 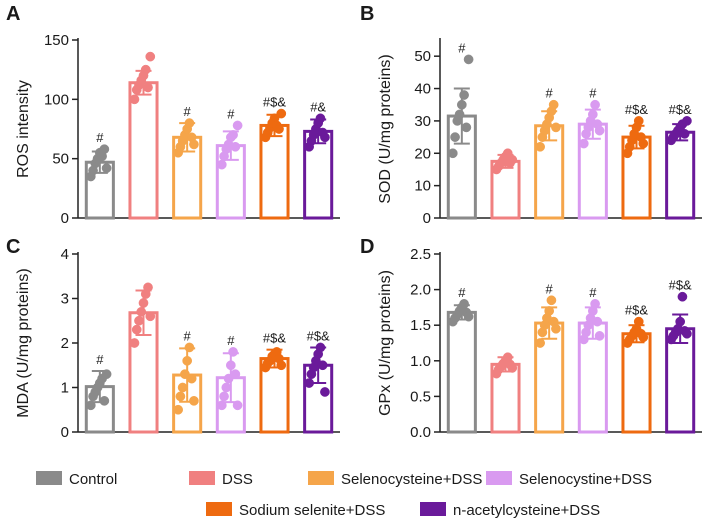 I want to click on y-tick-label: 100, so click(x=56, y=99).